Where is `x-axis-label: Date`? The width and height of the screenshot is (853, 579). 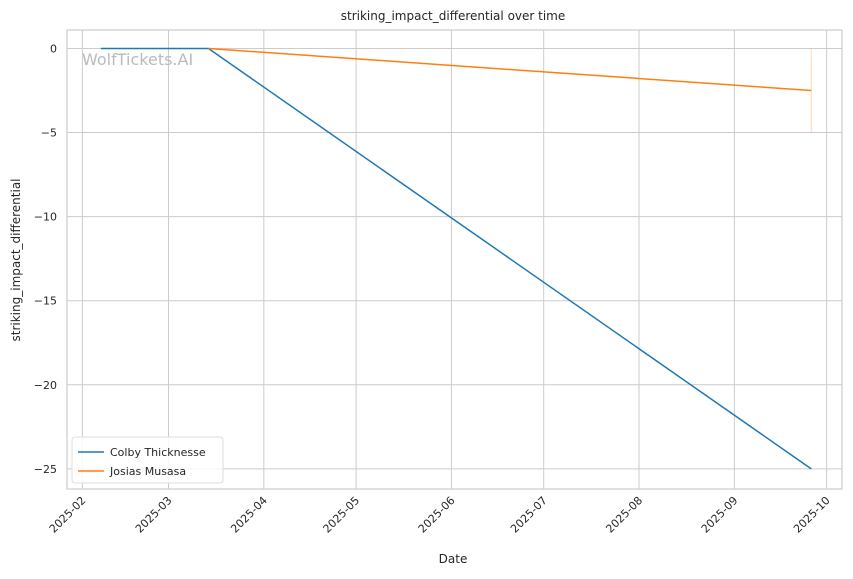 x-axis-label: Date is located at coordinates (453, 559).